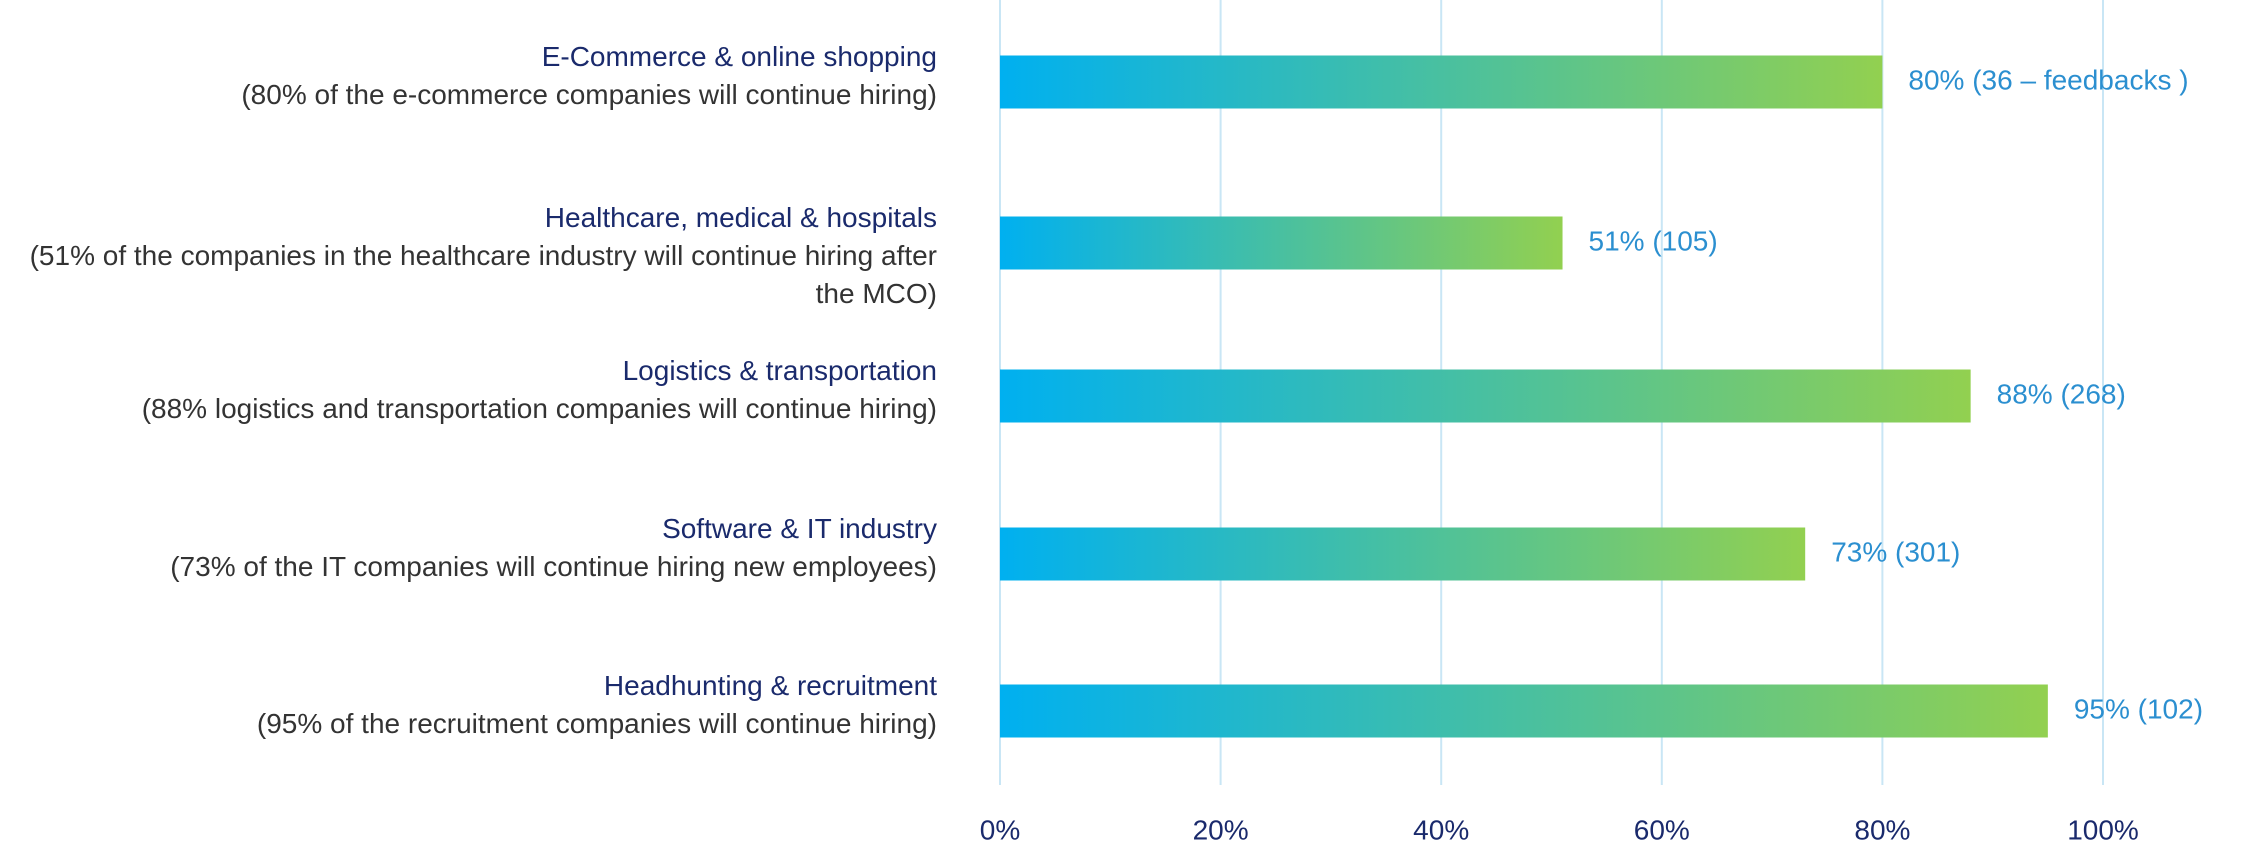  I want to click on x-tick-label: 40%, so click(1441, 829).